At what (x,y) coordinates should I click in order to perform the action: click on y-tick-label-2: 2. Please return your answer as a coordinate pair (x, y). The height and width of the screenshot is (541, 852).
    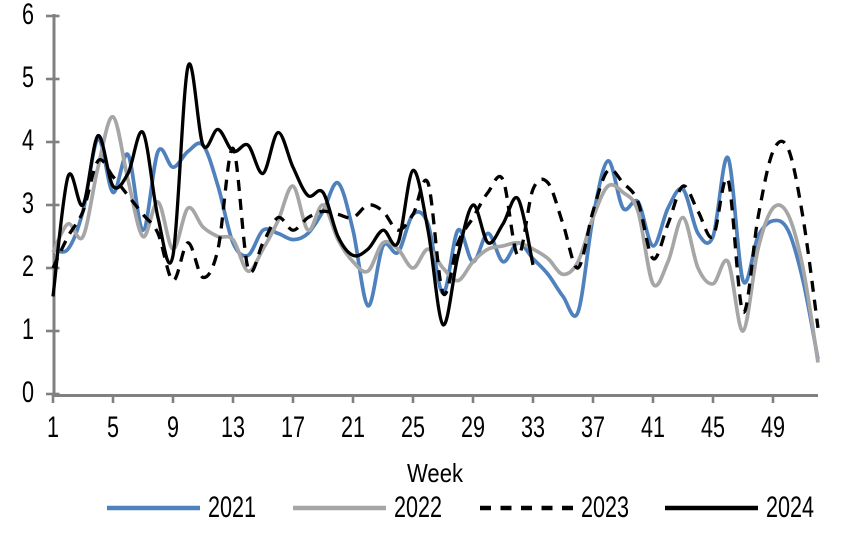
    Looking at the image, I should click on (28, 266).